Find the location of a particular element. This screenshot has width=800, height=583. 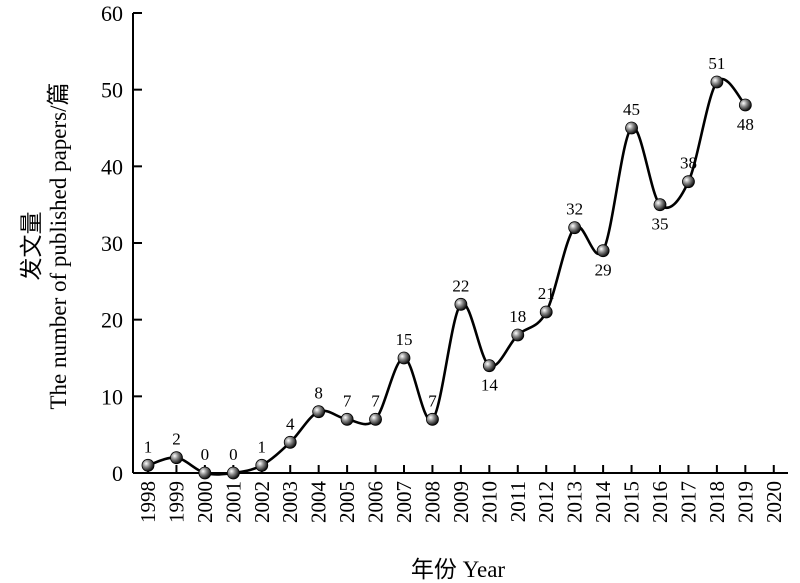

x-tick-label: 2020 is located at coordinates (774, 502).